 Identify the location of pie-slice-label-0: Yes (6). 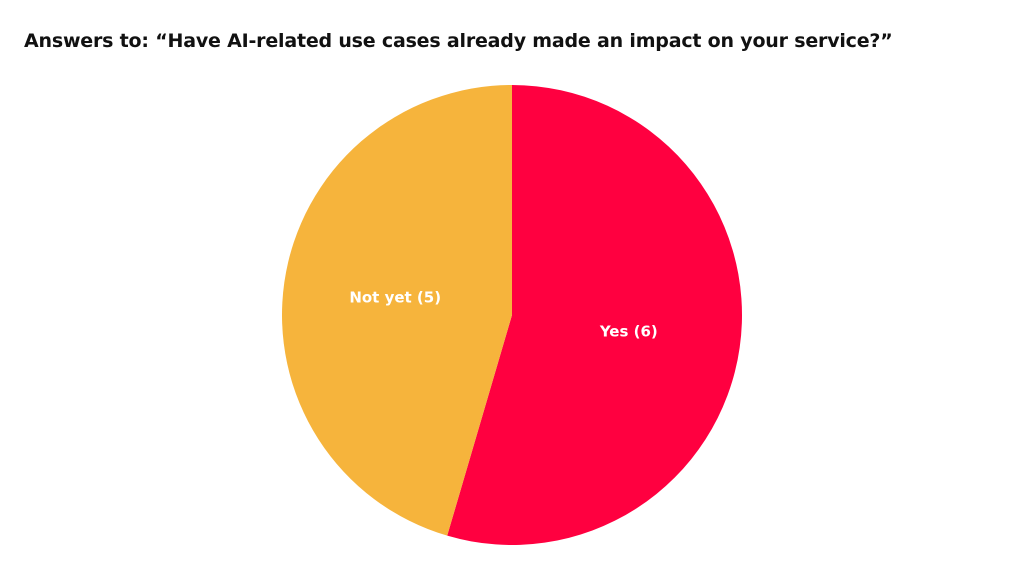
(628, 331).